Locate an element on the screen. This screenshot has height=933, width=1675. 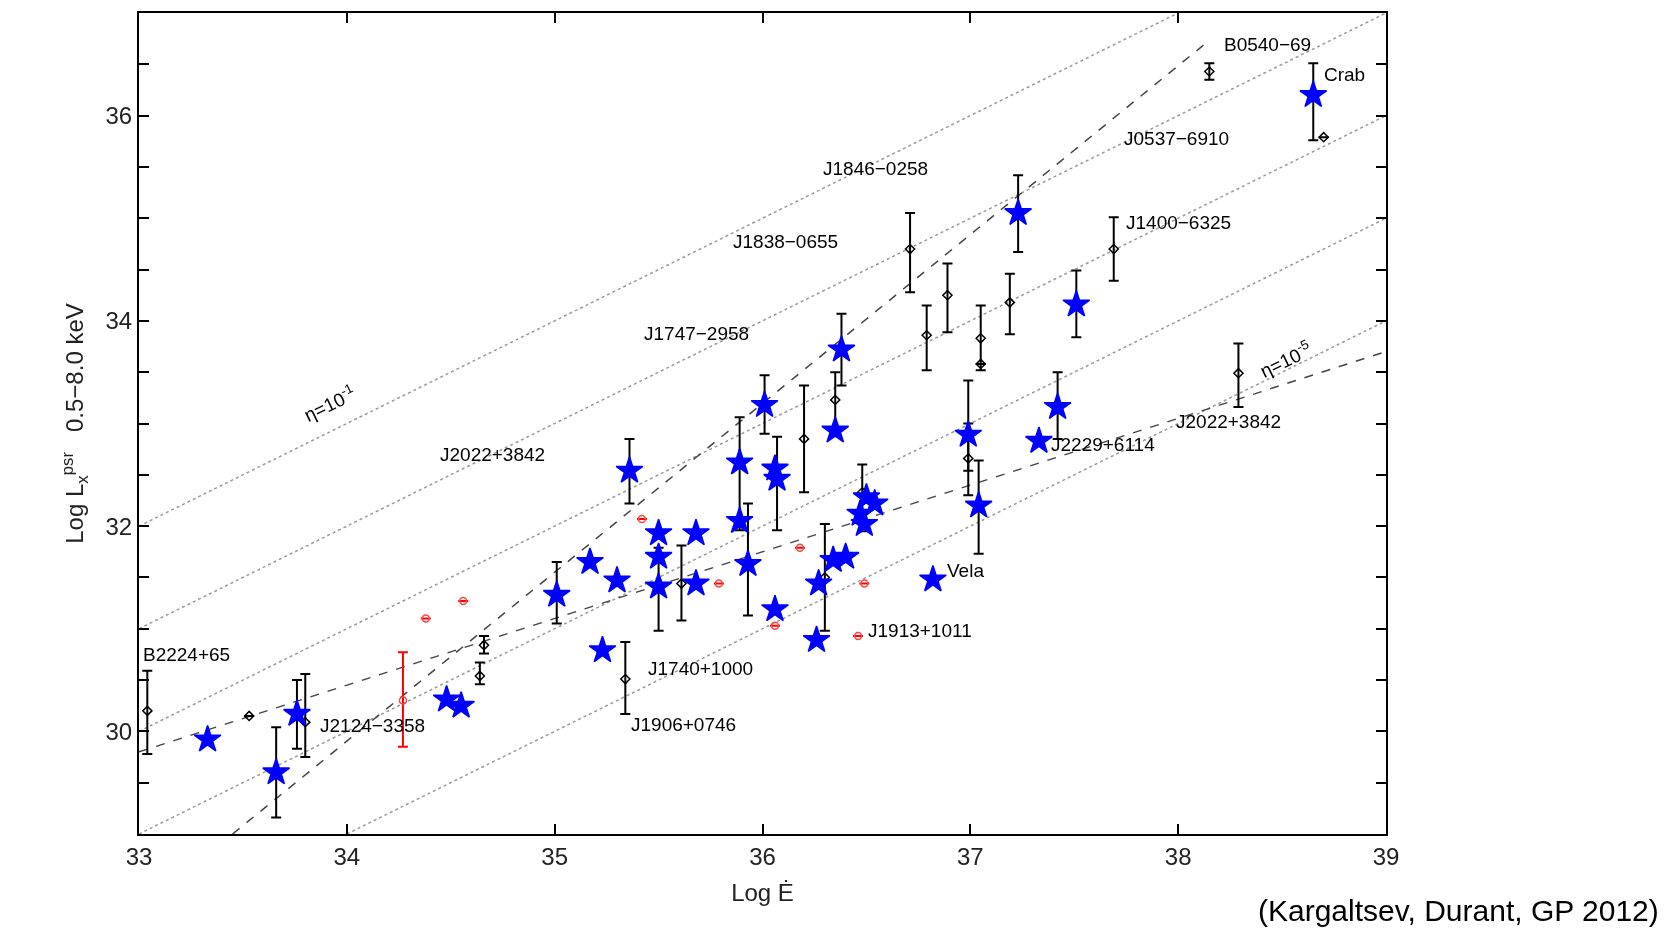
annotation: J1400−6325 is located at coordinates (1179, 222).